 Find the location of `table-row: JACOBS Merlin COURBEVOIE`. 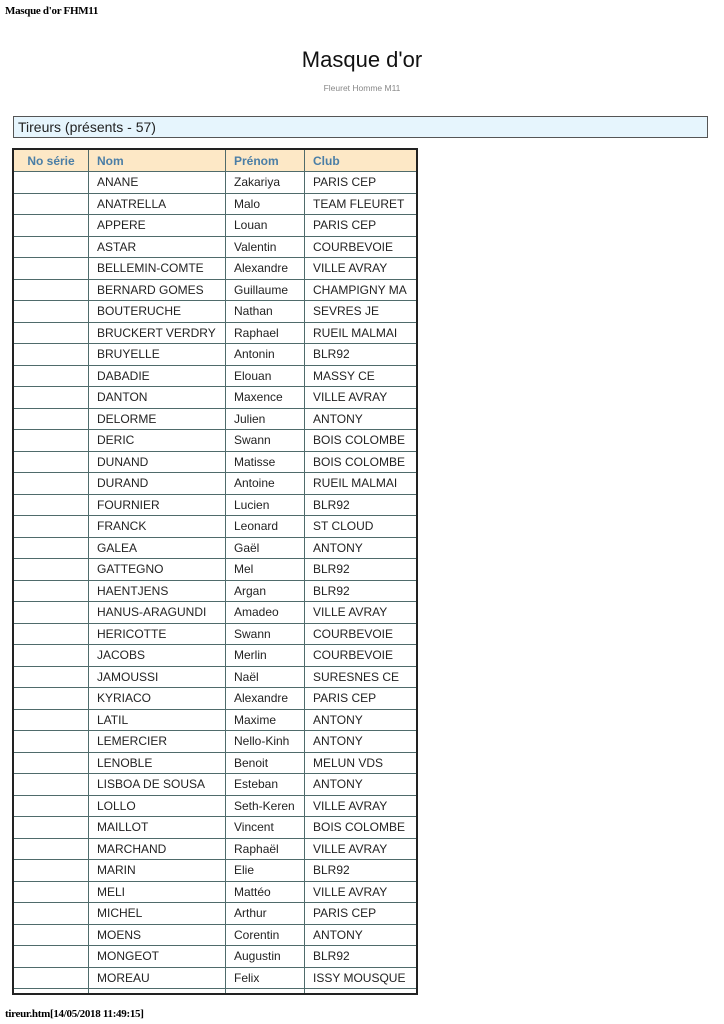

table-row: JACOBS Merlin COURBEVOIE is located at coordinates (215, 655).